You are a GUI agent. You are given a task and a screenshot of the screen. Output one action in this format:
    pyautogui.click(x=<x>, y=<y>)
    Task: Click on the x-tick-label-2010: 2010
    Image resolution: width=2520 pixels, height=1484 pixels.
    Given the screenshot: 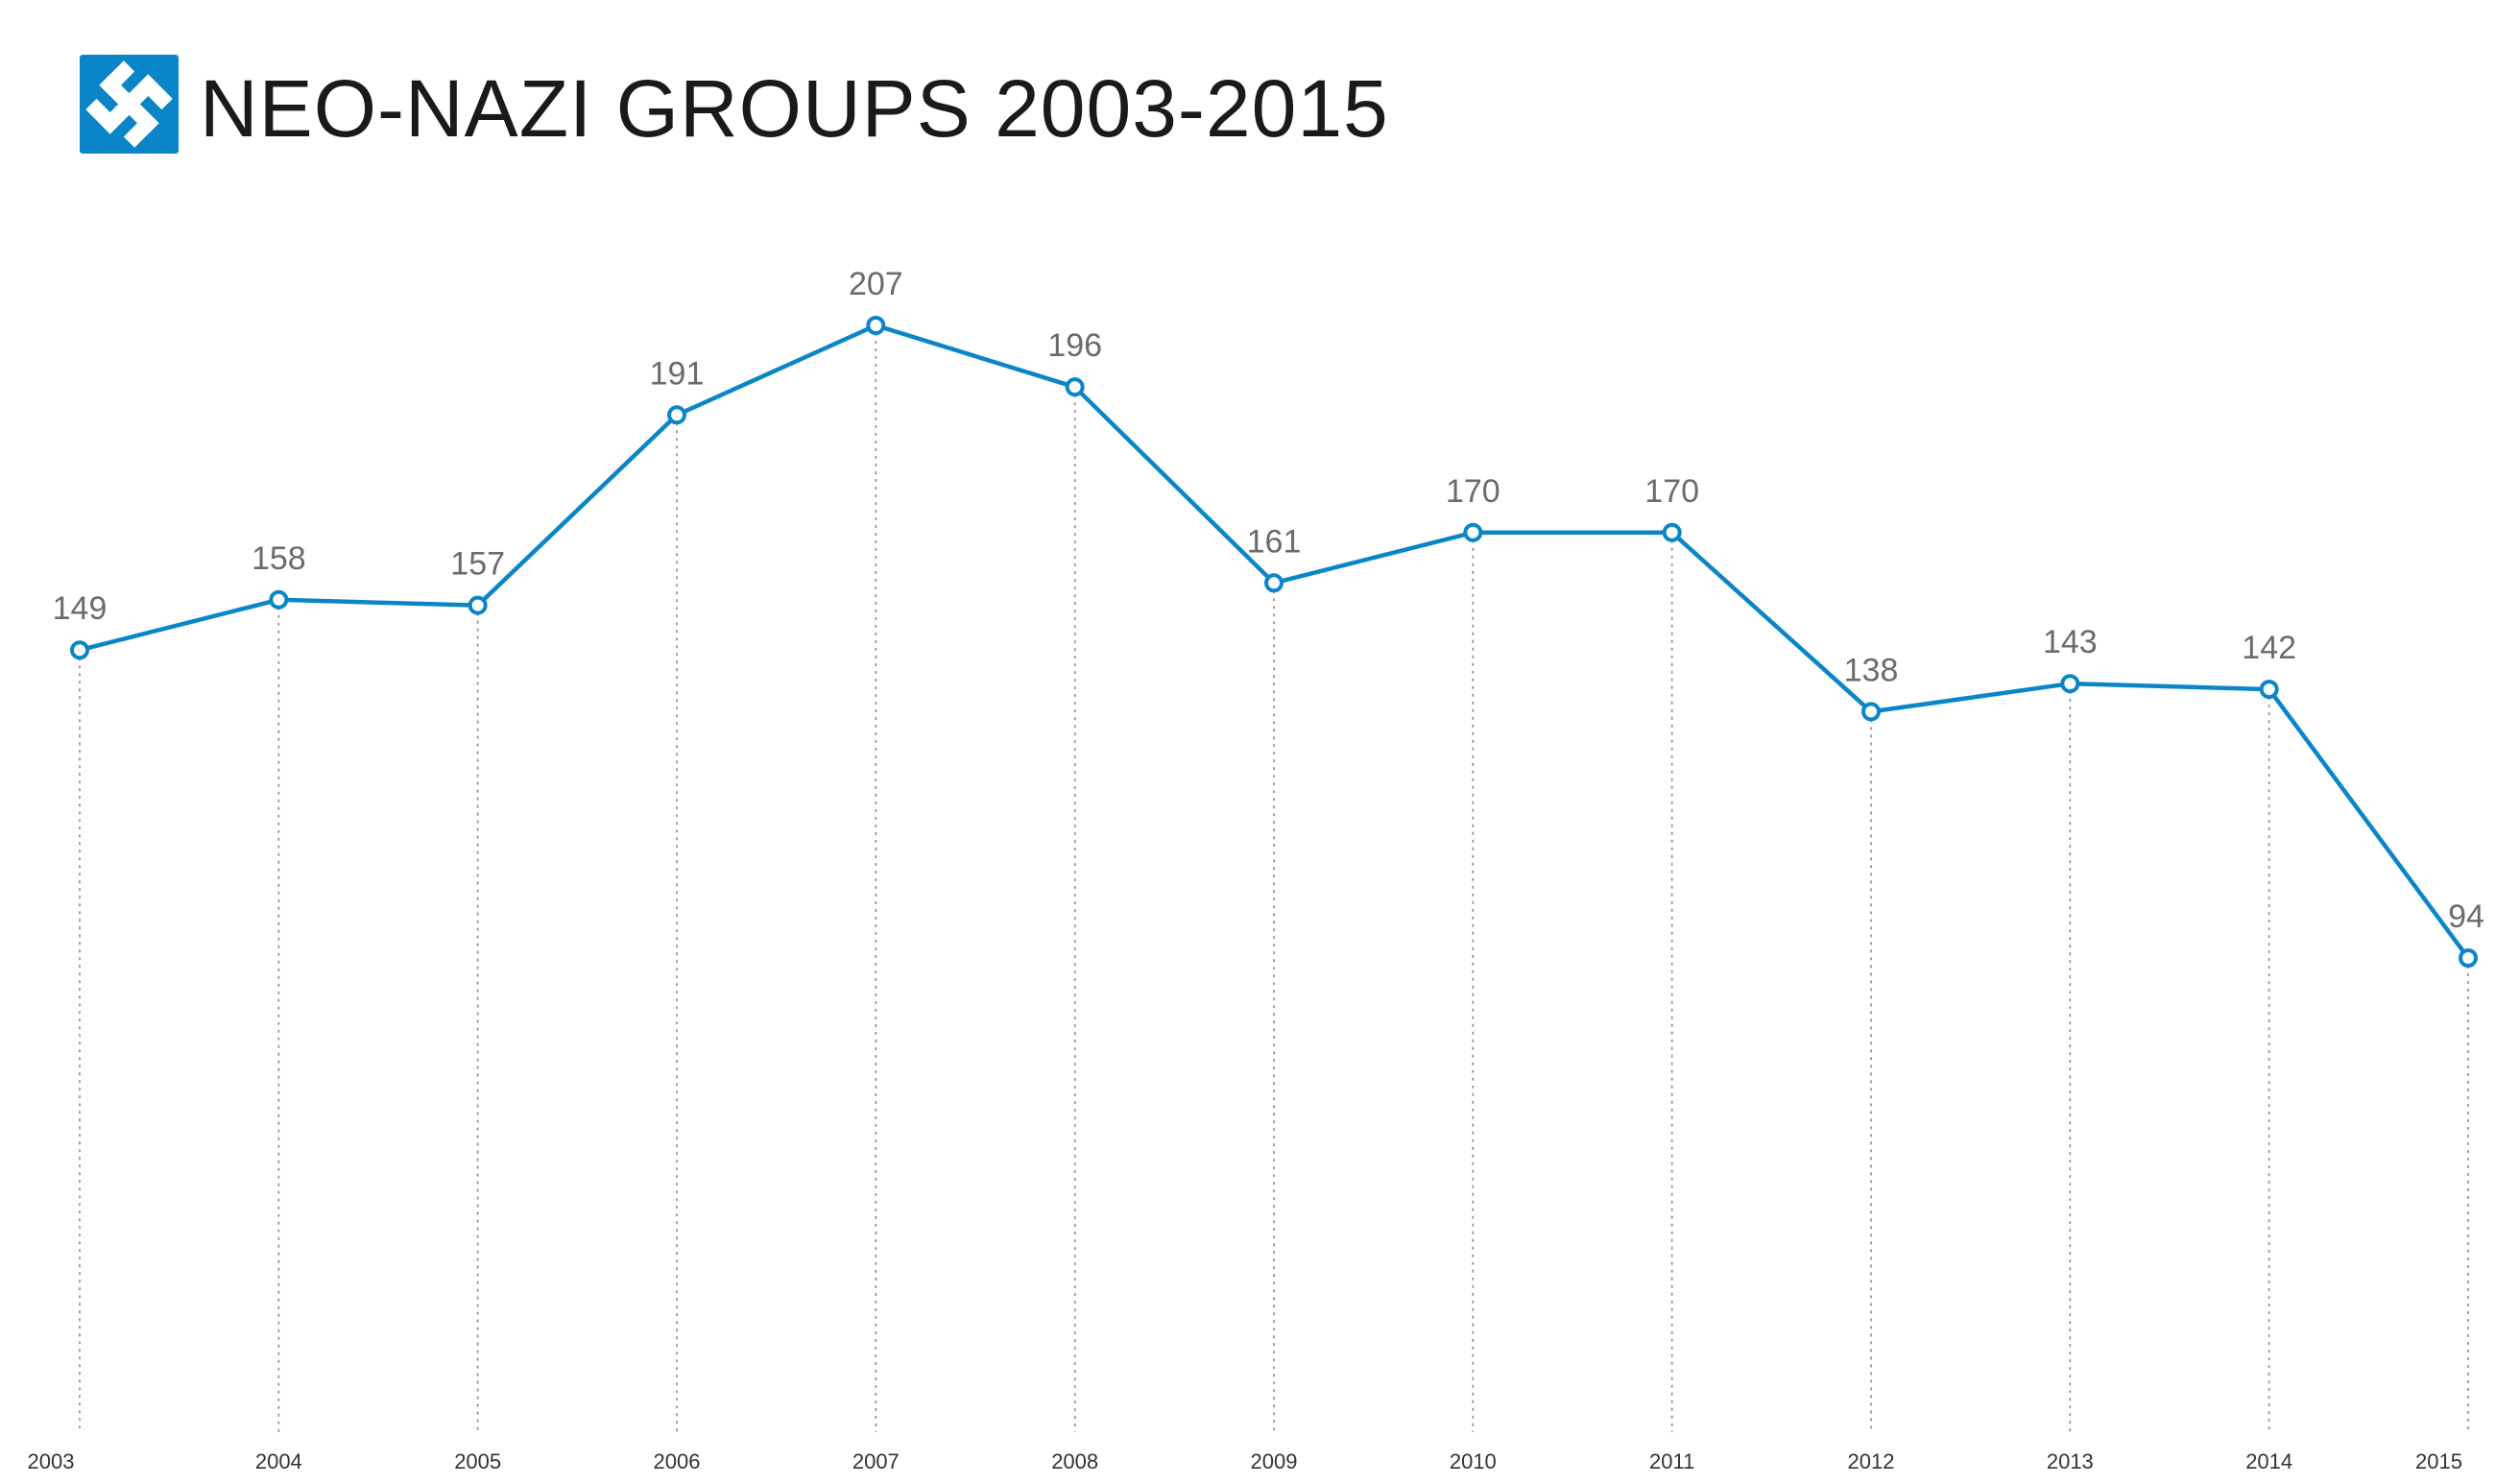 What is the action you would take?
    pyautogui.click(x=1473, y=1461)
    